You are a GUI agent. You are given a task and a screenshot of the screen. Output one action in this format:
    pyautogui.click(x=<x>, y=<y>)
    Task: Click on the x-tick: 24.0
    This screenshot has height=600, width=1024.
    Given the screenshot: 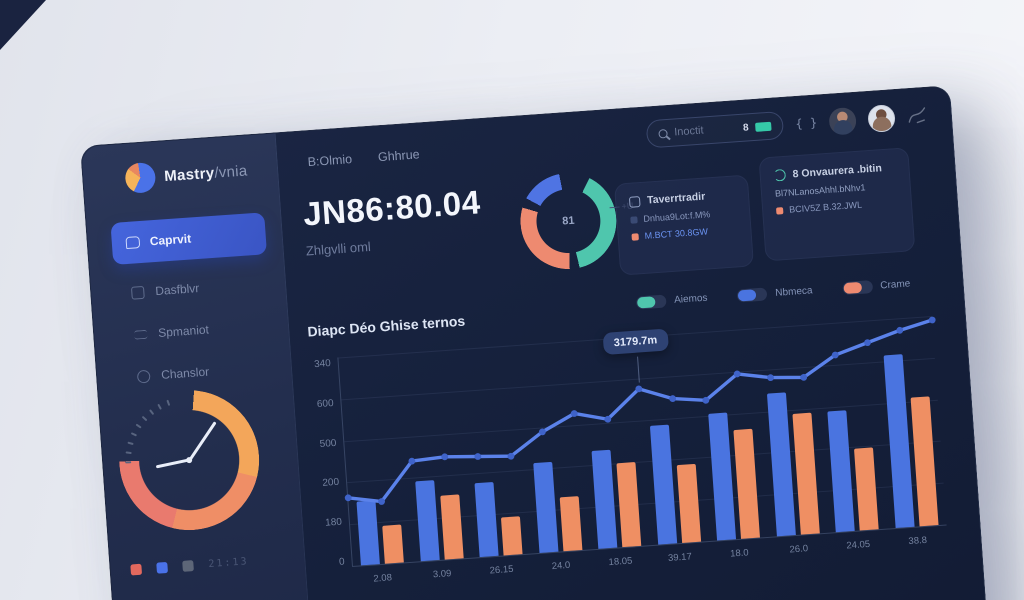 What is the action you would take?
    pyautogui.click(x=561, y=566)
    